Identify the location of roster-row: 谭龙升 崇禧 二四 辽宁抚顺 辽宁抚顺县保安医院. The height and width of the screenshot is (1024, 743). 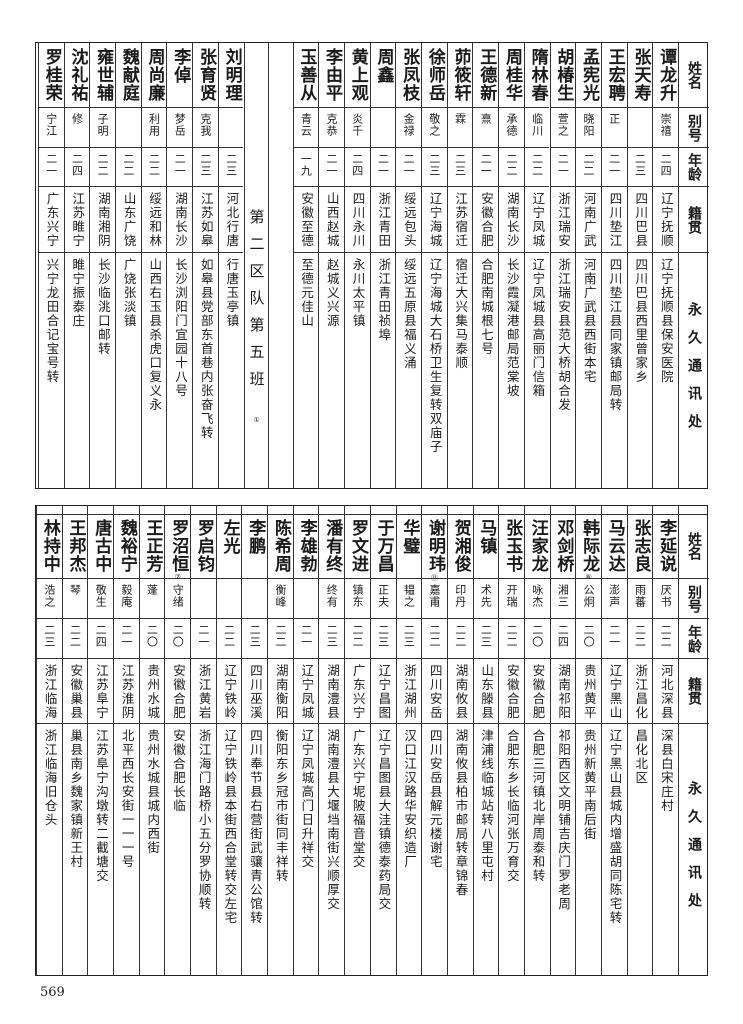
(665, 265).